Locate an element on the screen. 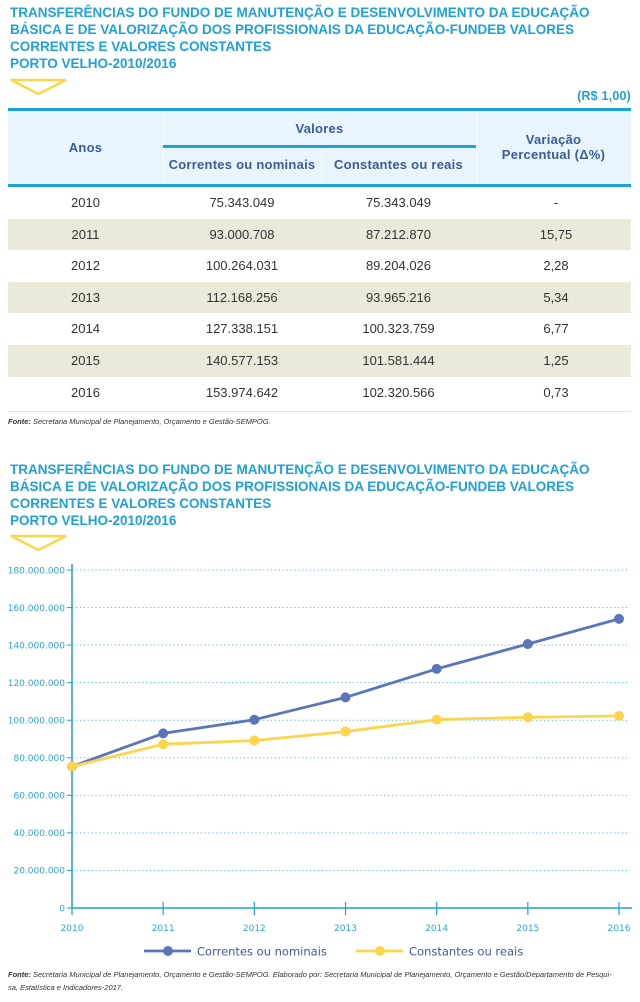 The image size is (640, 1002). header-variacao-line2: Percentual (Δ%) is located at coordinates (553, 154).